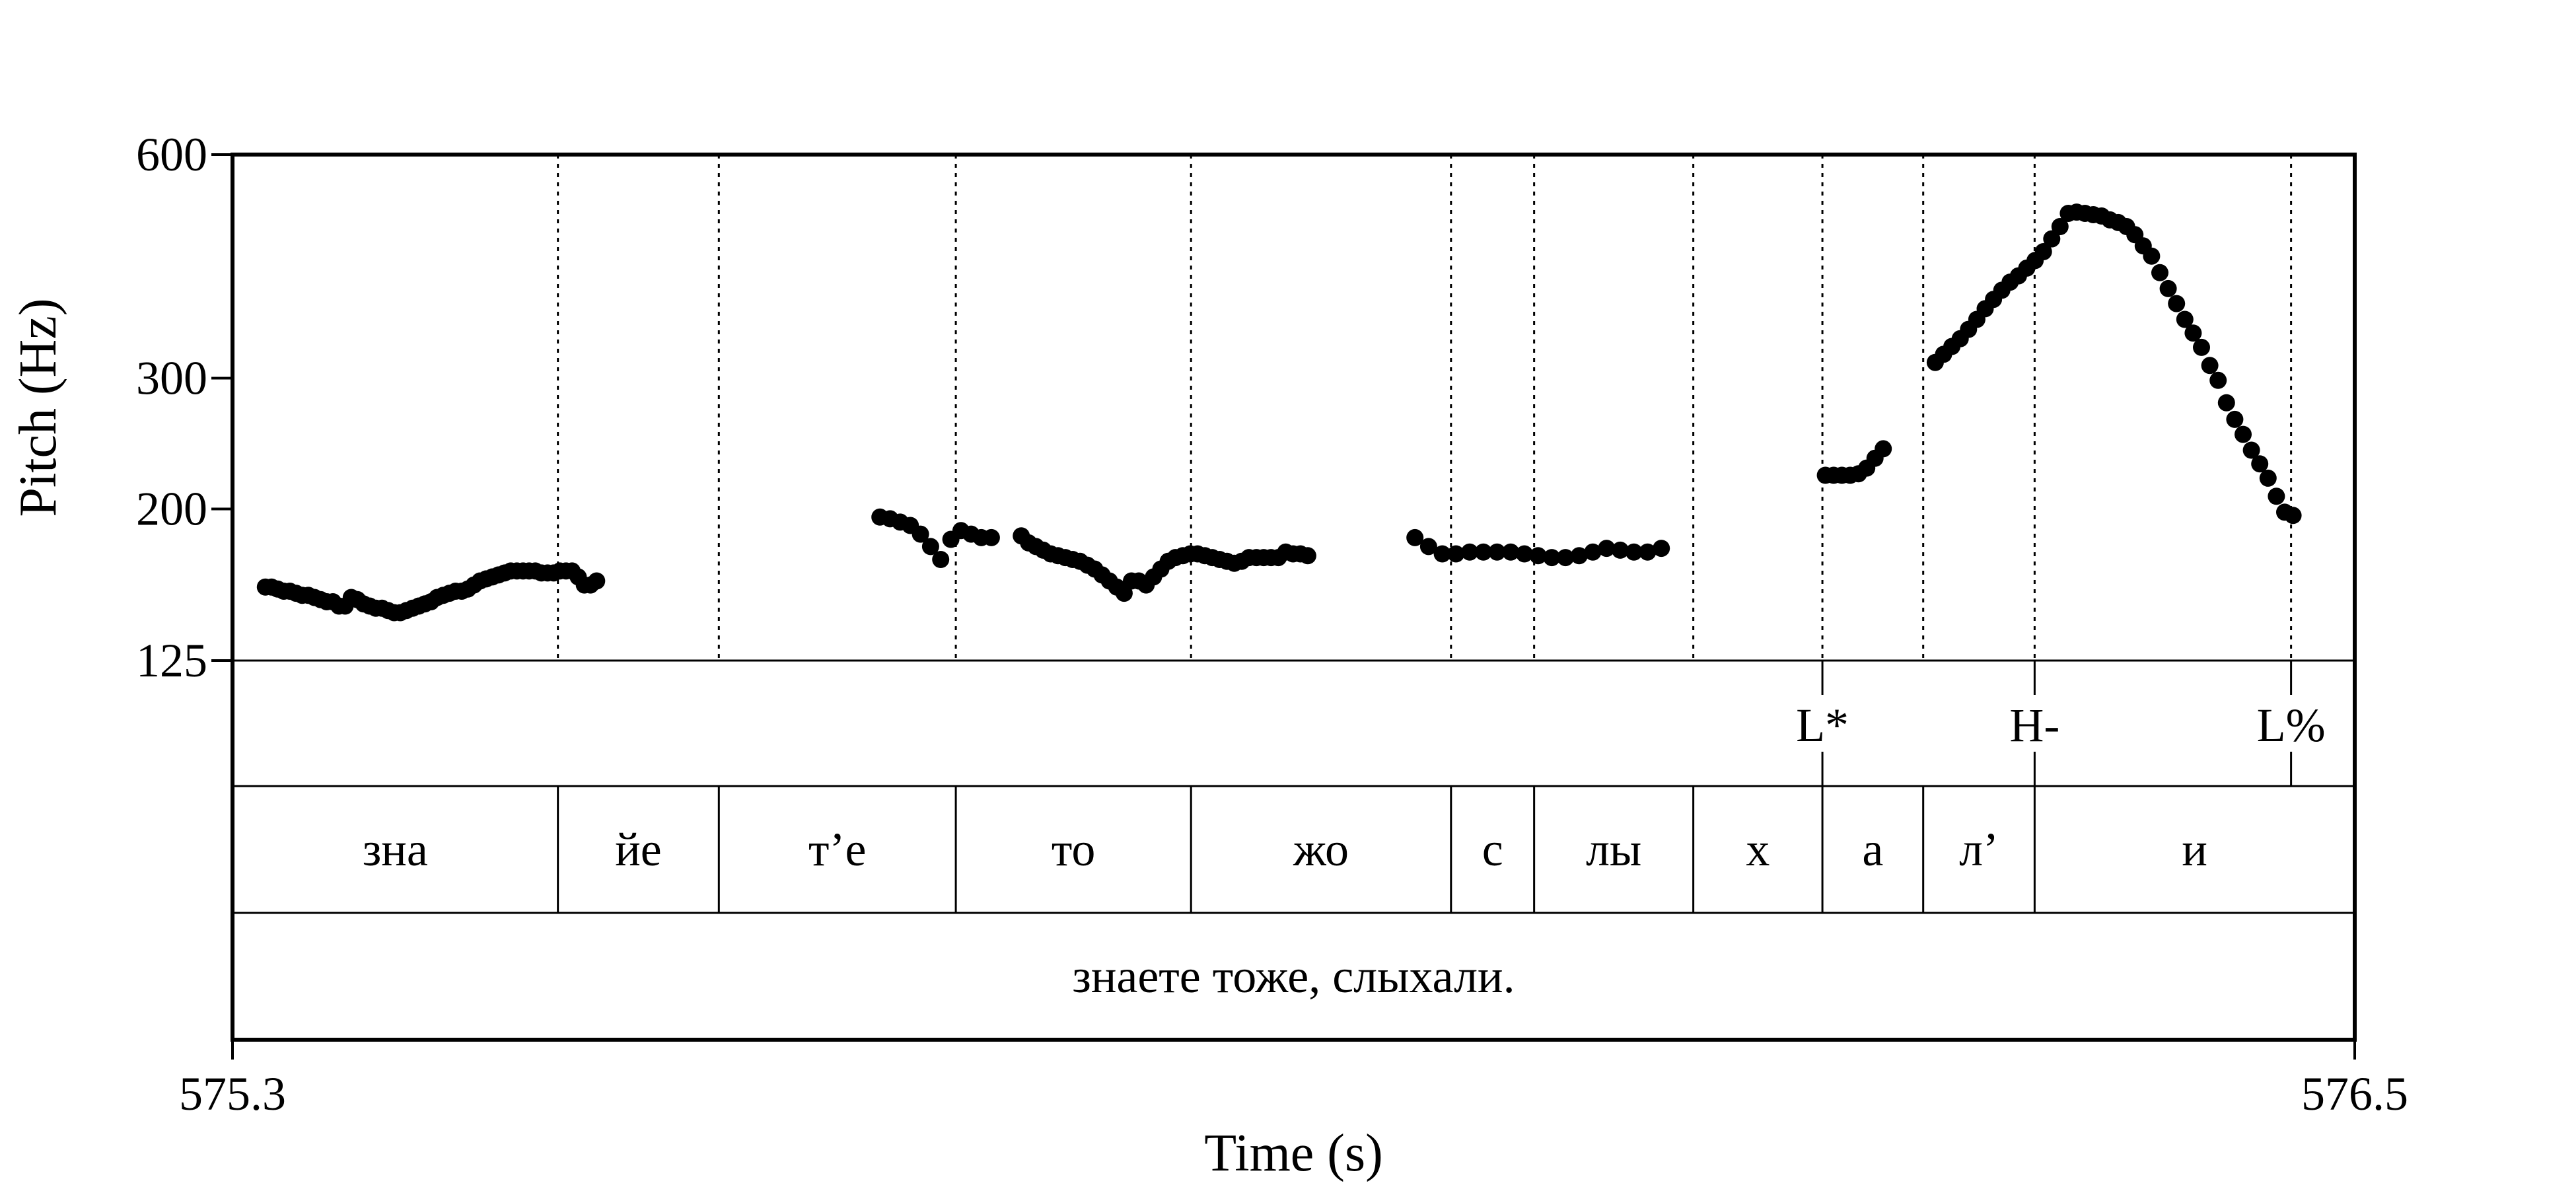 The image size is (2576, 1189). Describe the element at coordinates (396, 849) in the screenshot. I see `syllable-label: зна` at that location.